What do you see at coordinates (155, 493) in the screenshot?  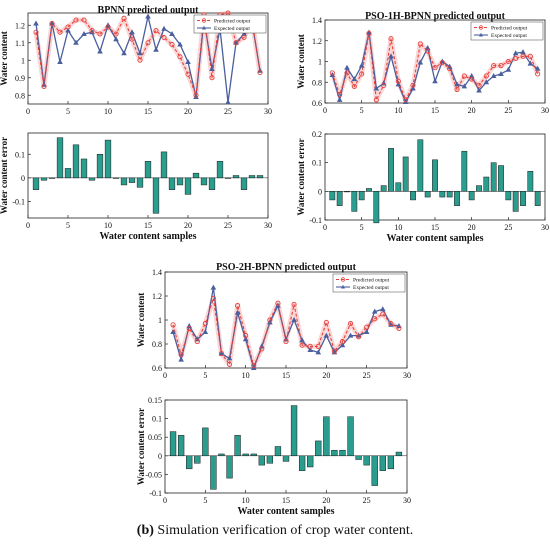 I see `y-tick-label: -0.1` at bounding box center [155, 493].